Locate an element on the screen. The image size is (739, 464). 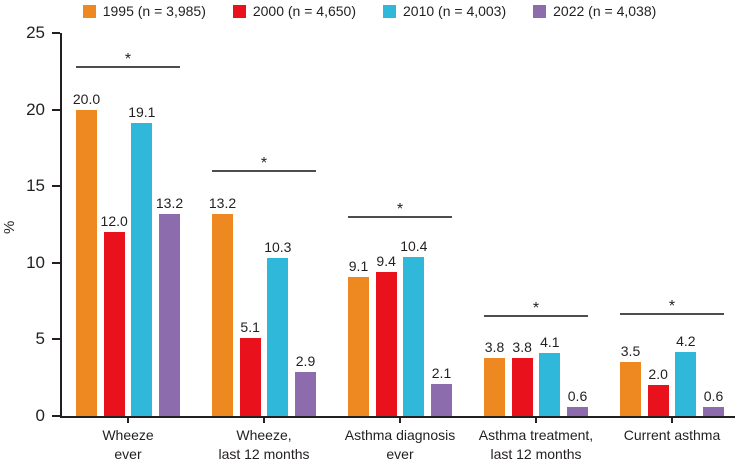
category-label-line1: Current asthma is located at coordinates (672, 435).